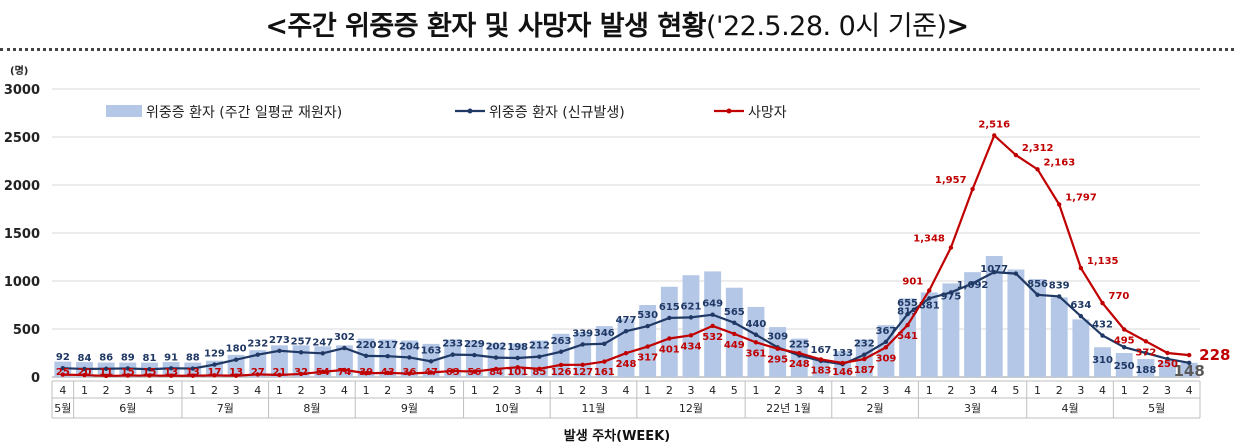  Describe the element at coordinates (593, 408) in the screenshot. I see `month-label: 11월` at that location.